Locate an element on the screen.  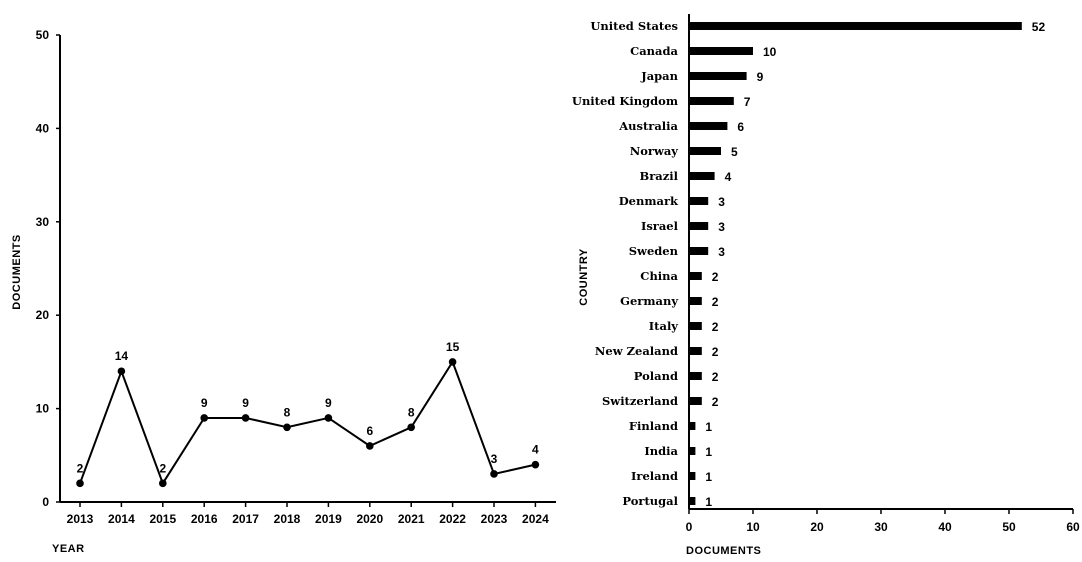
bar-x-tick-label: 0 is located at coordinates (689, 527).